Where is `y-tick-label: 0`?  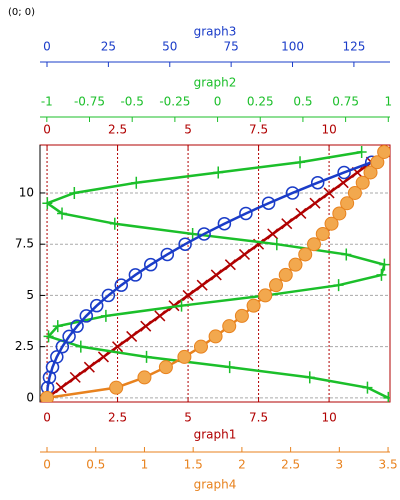
y-tick-label: 0 is located at coordinates (30, 397).